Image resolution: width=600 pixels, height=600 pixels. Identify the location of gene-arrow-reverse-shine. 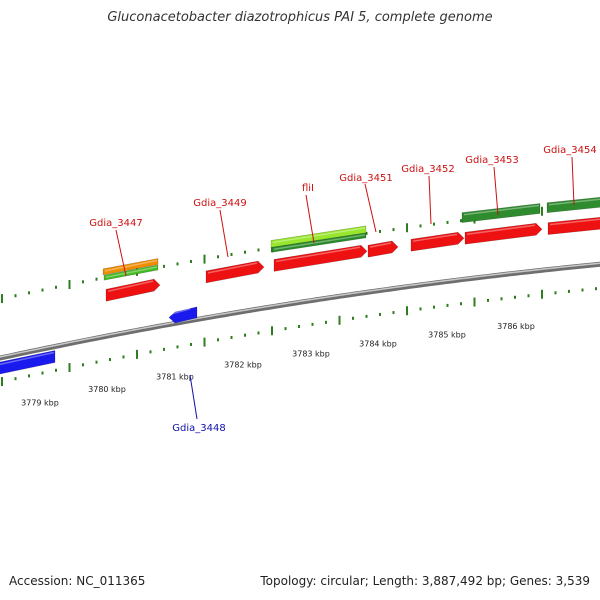
(27, 358).